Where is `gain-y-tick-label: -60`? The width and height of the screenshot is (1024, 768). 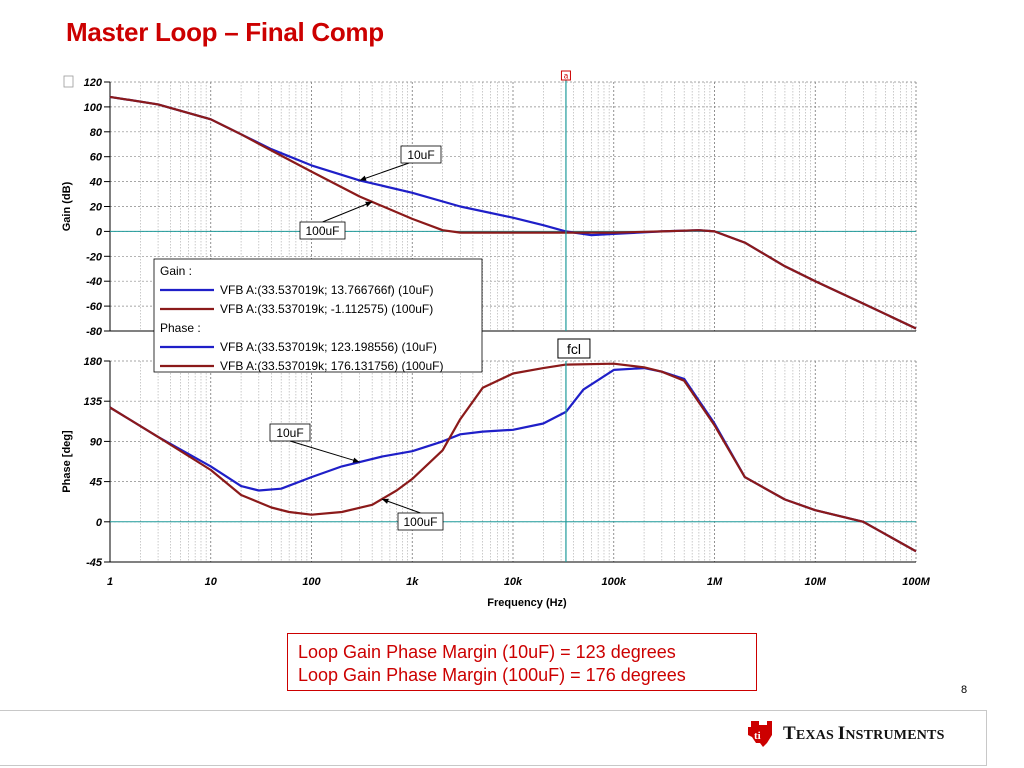 gain-y-tick-label: -60 is located at coordinates (94, 307).